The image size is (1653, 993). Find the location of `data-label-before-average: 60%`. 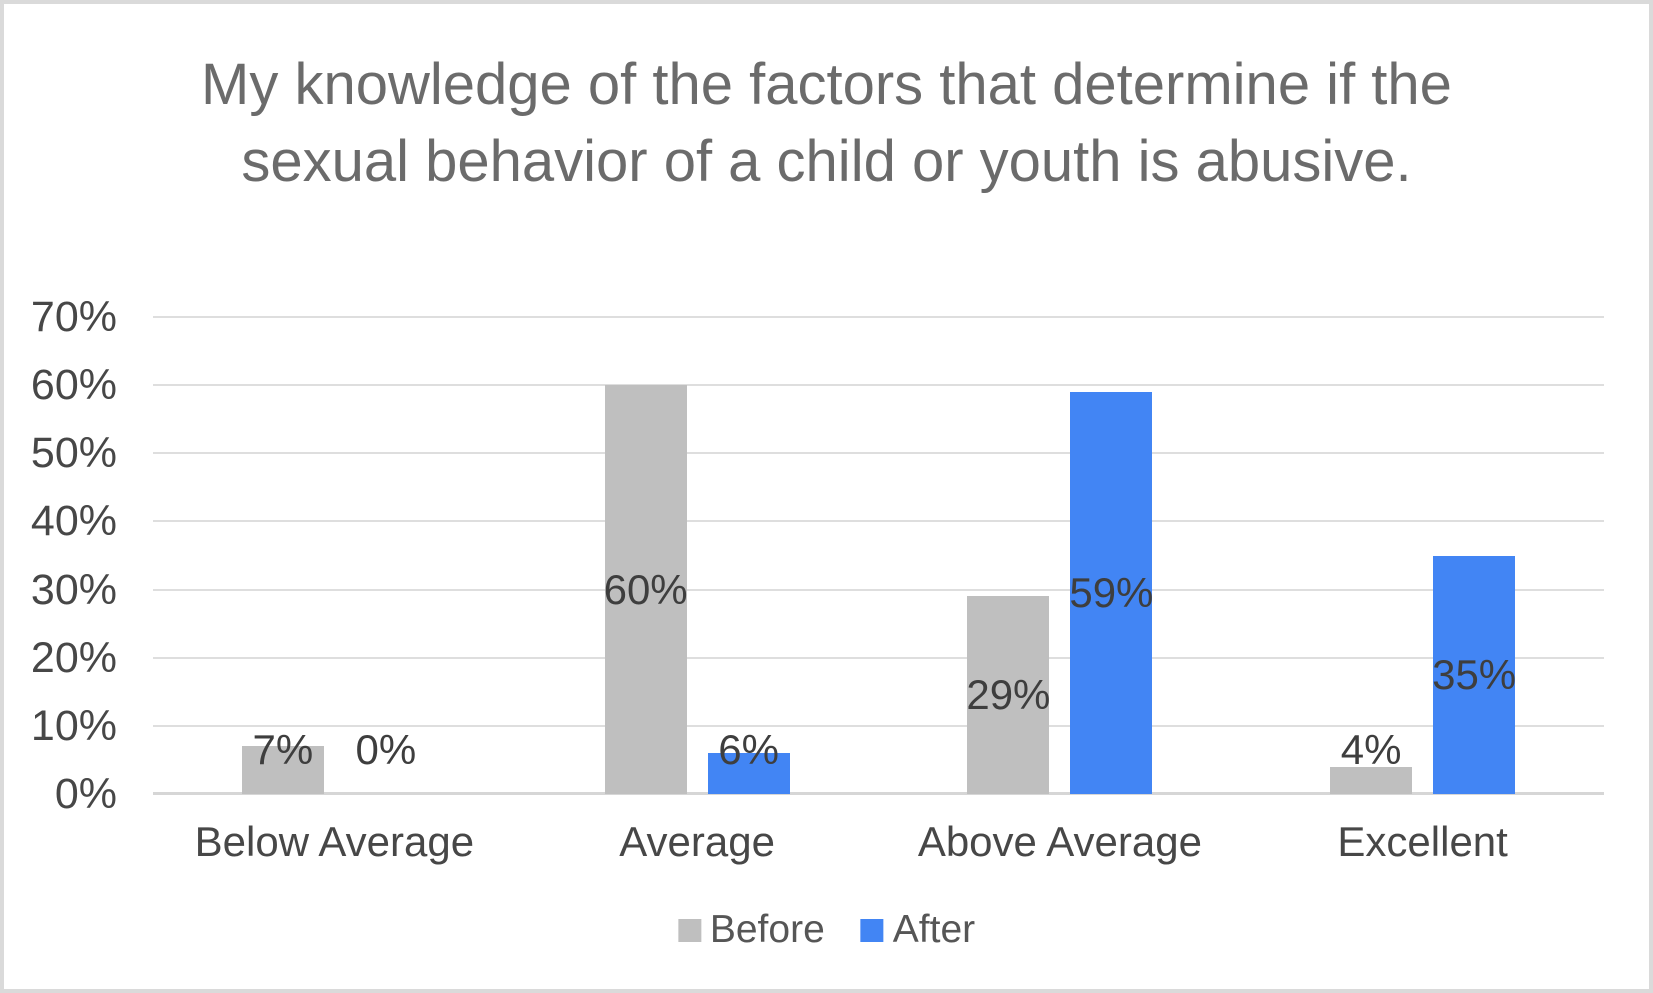

data-label-before-average: 60% is located at coordinates (645, 589).